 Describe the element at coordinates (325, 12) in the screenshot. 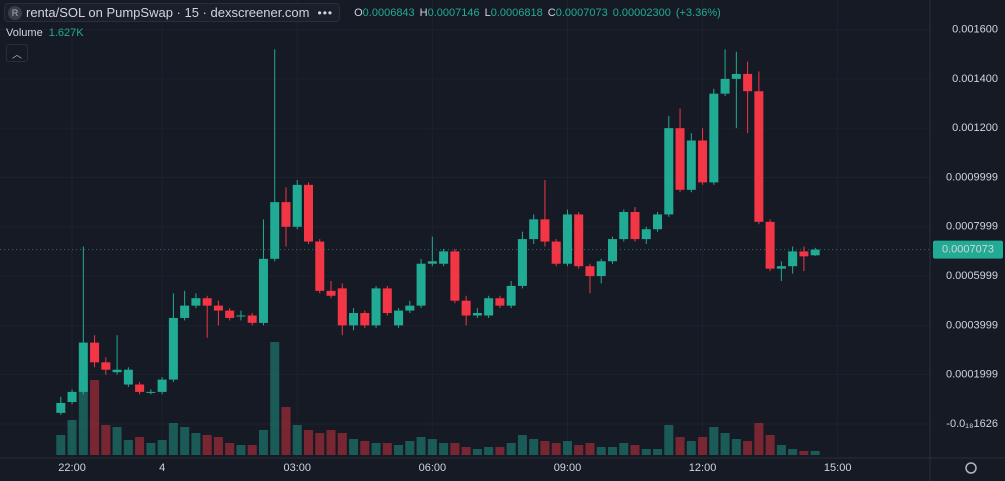

I see `more-button: •••` at that location.